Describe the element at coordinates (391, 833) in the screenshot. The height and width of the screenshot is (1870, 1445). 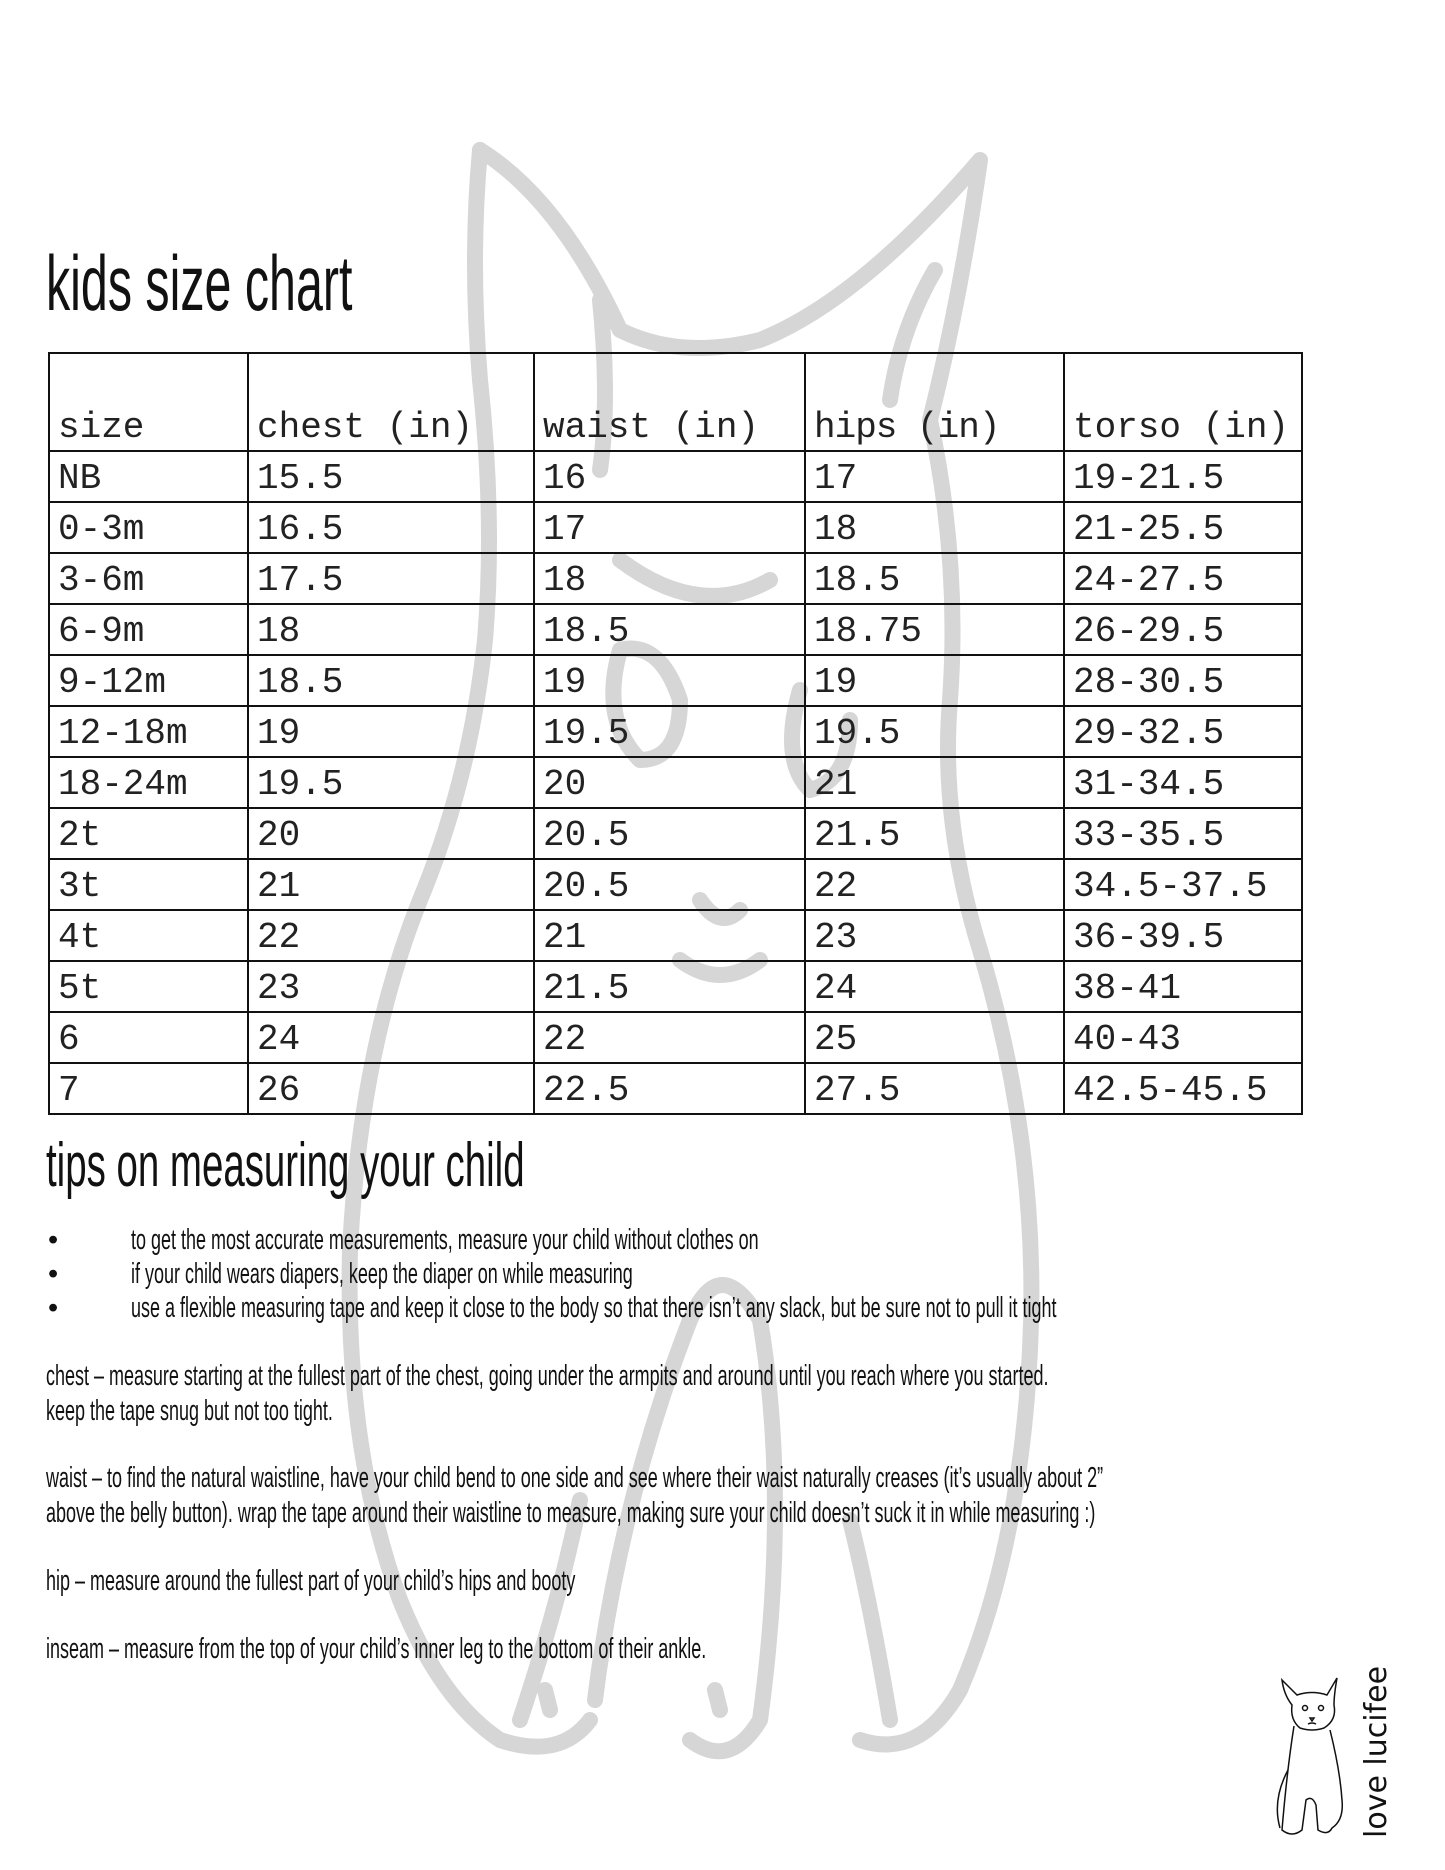
I see `cell-chest: 20` at that location.